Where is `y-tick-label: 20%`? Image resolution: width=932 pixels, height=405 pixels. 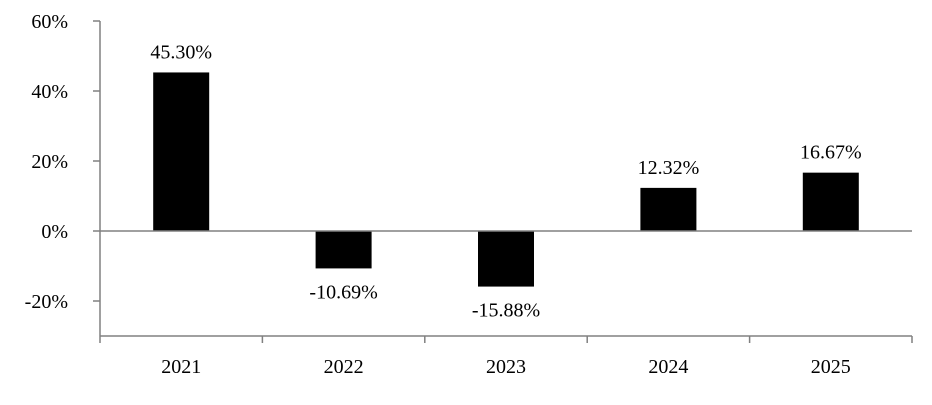 y-tick-label: 20% is located at coordinates (49, 162).